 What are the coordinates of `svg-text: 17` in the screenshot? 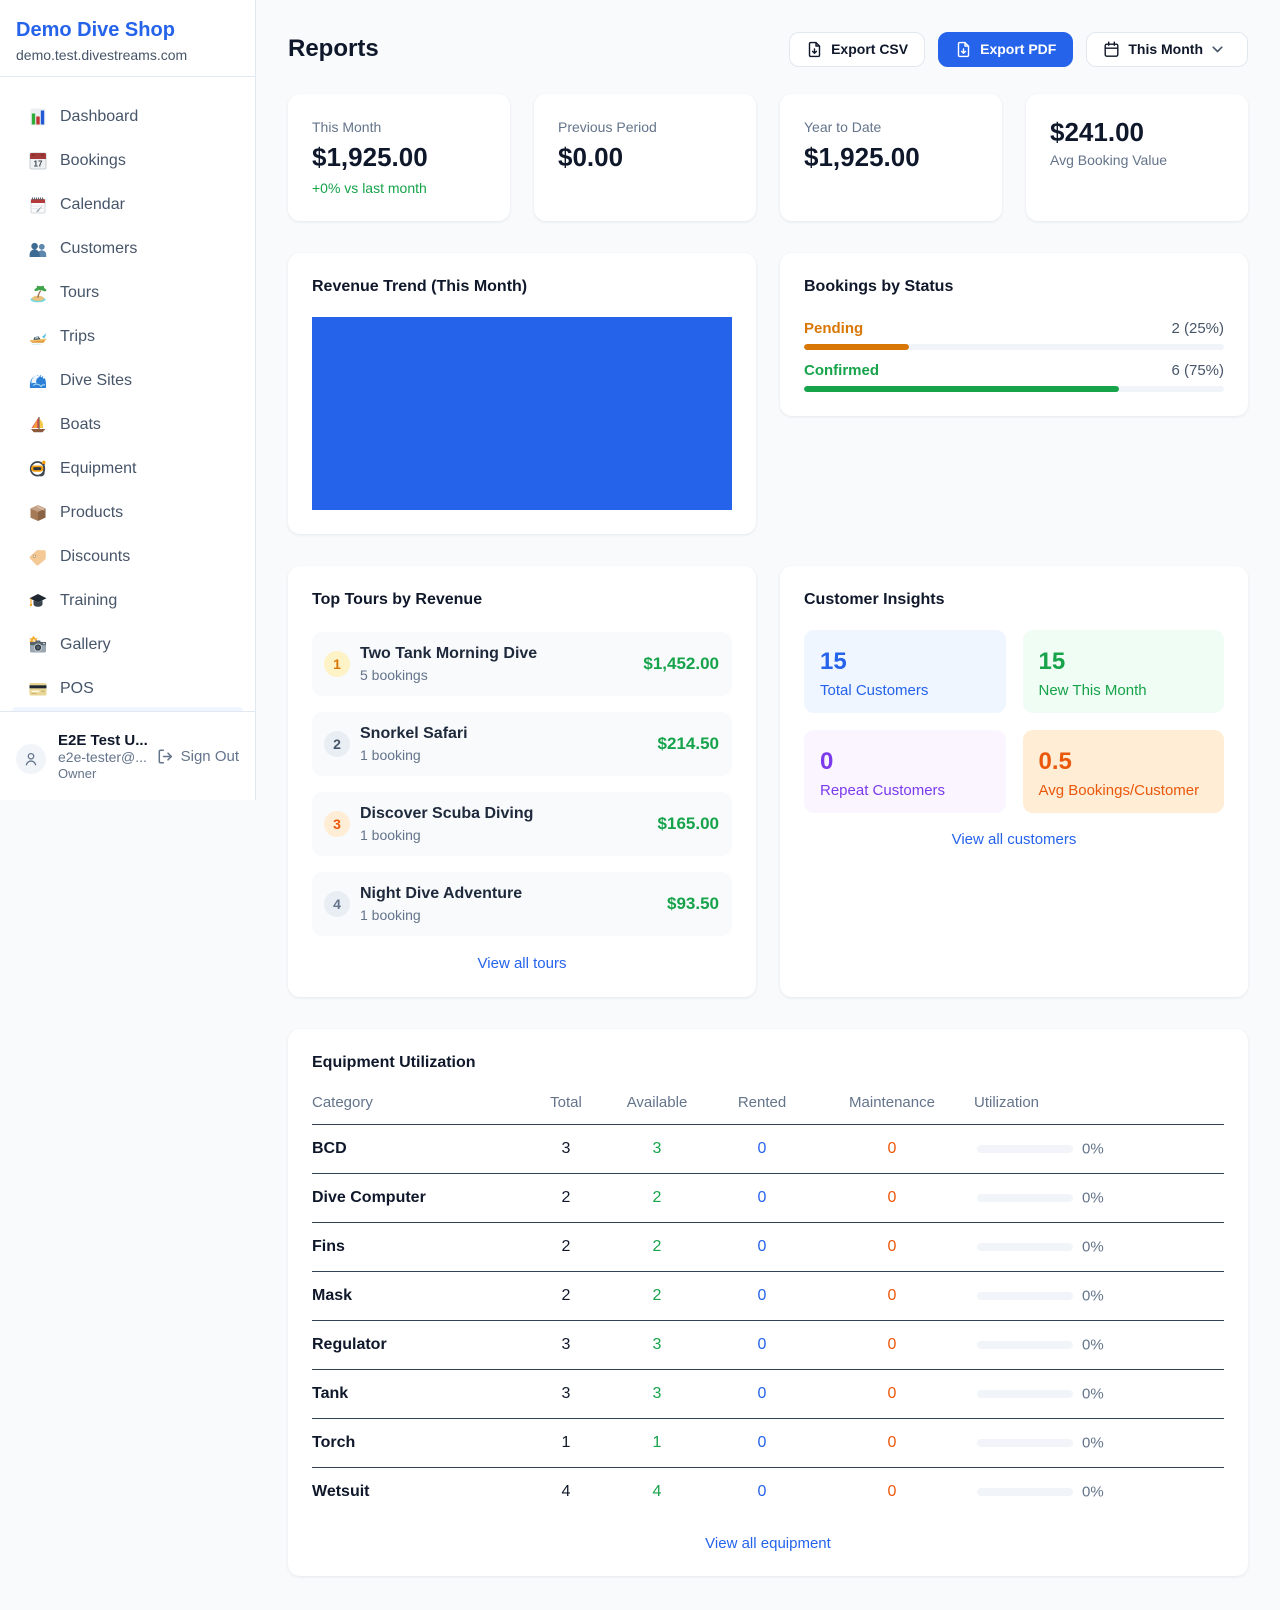 It's located at (38, 164).